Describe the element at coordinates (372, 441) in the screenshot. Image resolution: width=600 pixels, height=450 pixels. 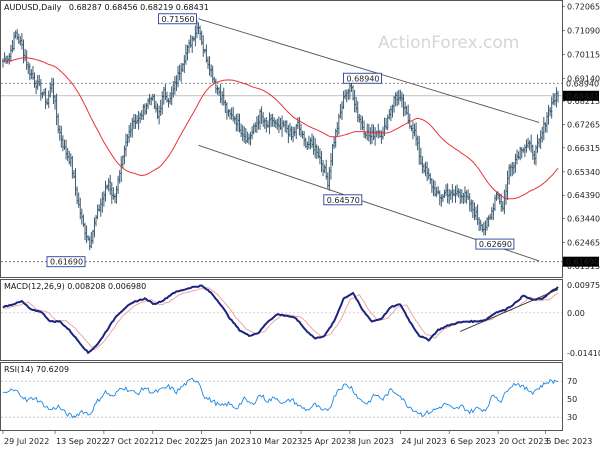
I see `x-tick-label: 8 Jun 2023` at that location.